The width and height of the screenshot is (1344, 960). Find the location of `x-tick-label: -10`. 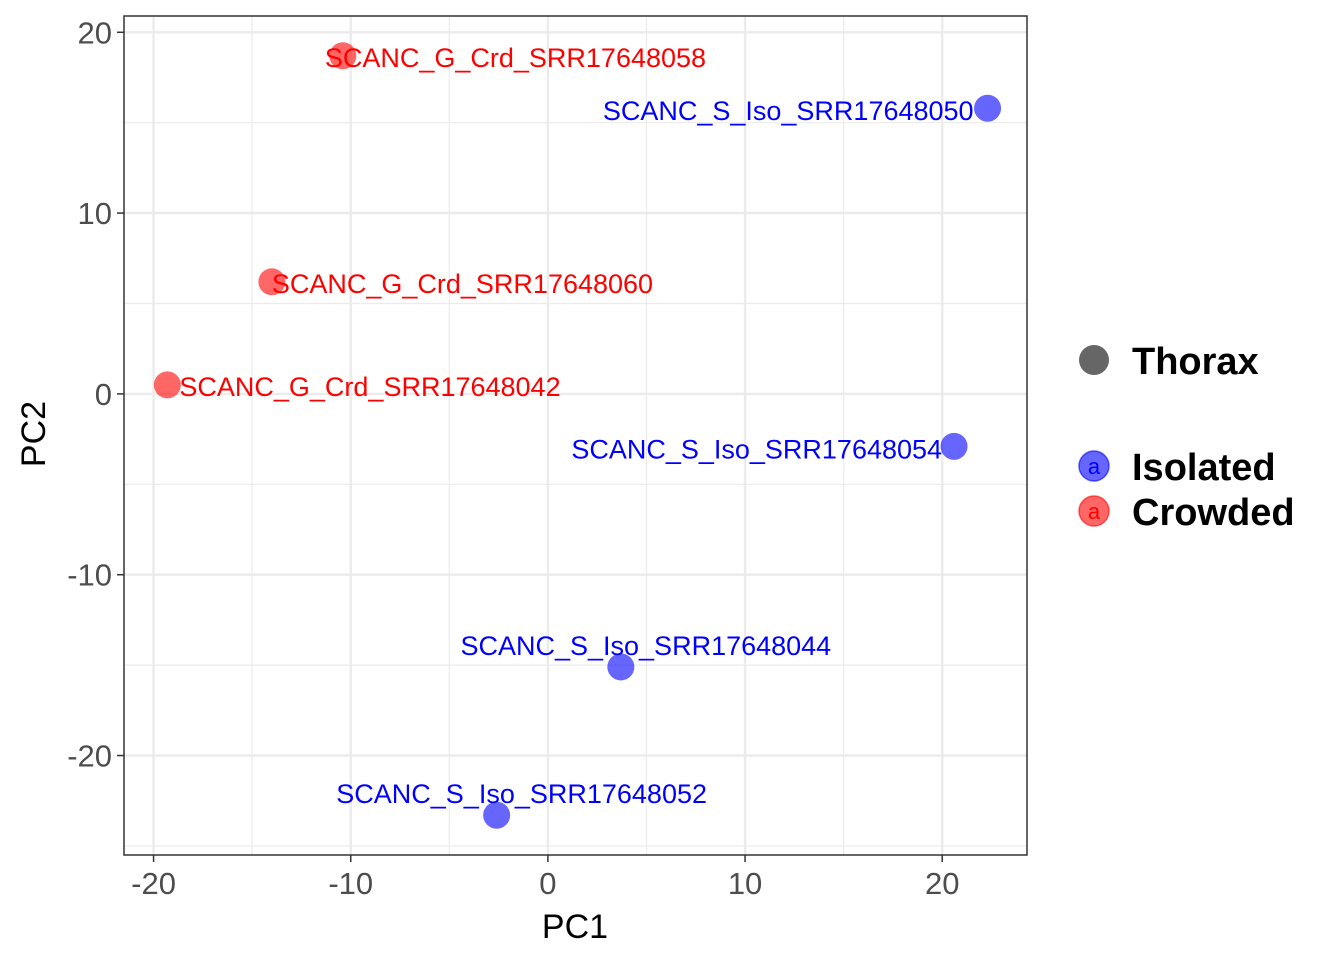

x-tick-label: -10 is located at coordinates (350, 883).